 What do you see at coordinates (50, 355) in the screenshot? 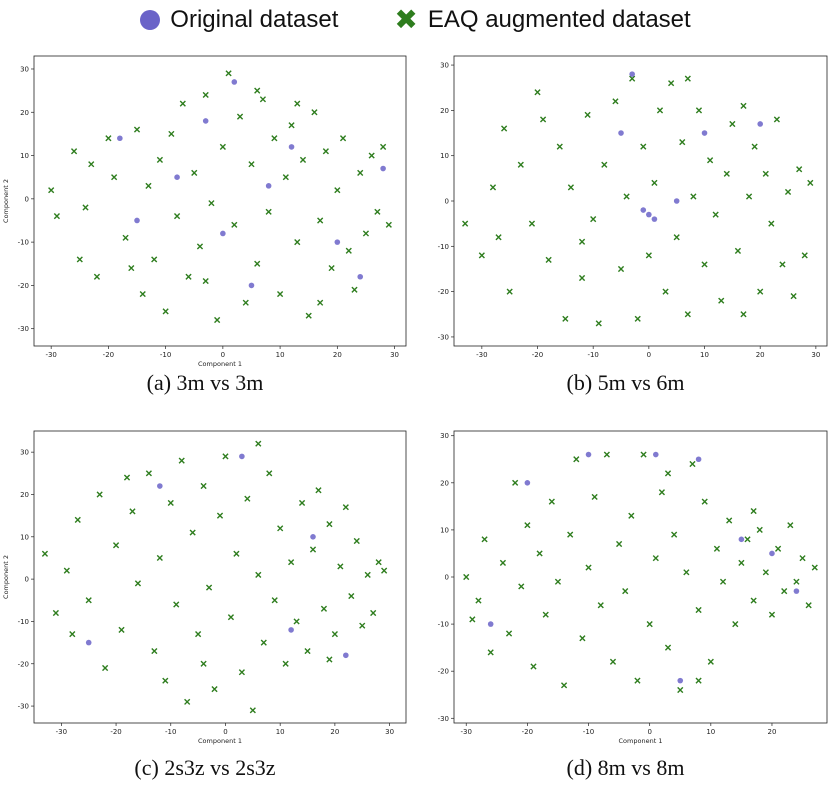
I see `x-tick-label: -30` at bounding box center [50, 355].